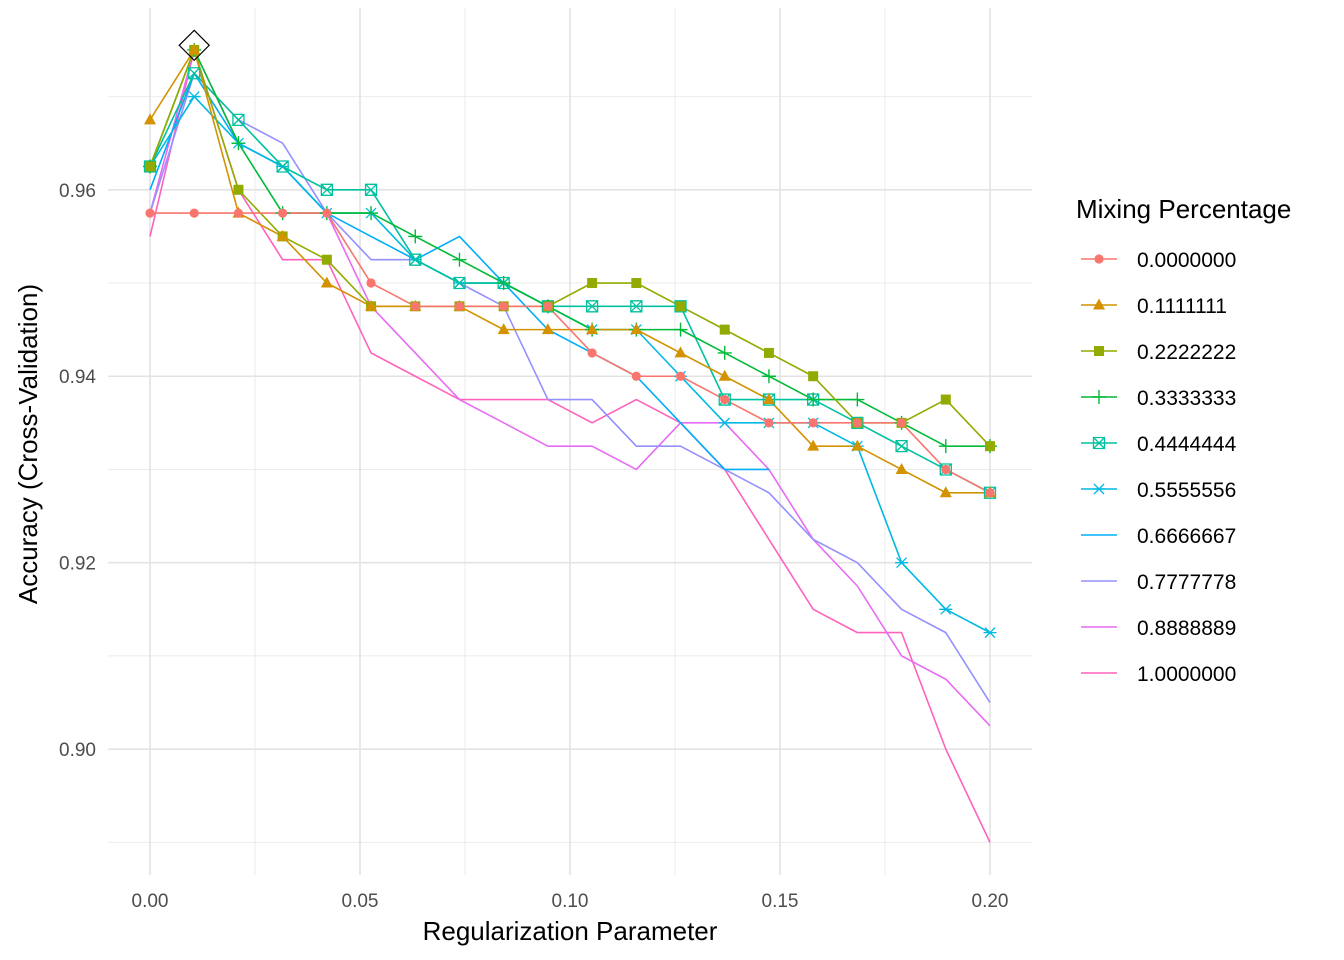 This screenshot has height=960, width=1344. I want to click on y-tick-label: 0.92, so click(77, 564).